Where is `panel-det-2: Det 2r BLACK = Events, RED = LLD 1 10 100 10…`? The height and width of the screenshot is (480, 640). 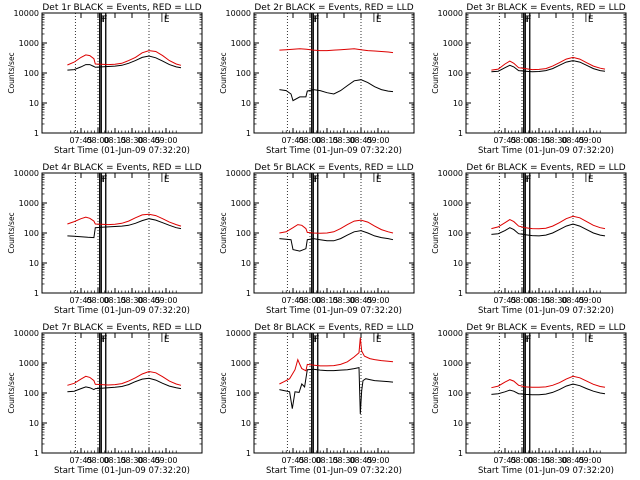 panel-det-2: Det 2r BLACK = Events, RED = LLD 1 10 100 10… is located at coordinates (317, 79).